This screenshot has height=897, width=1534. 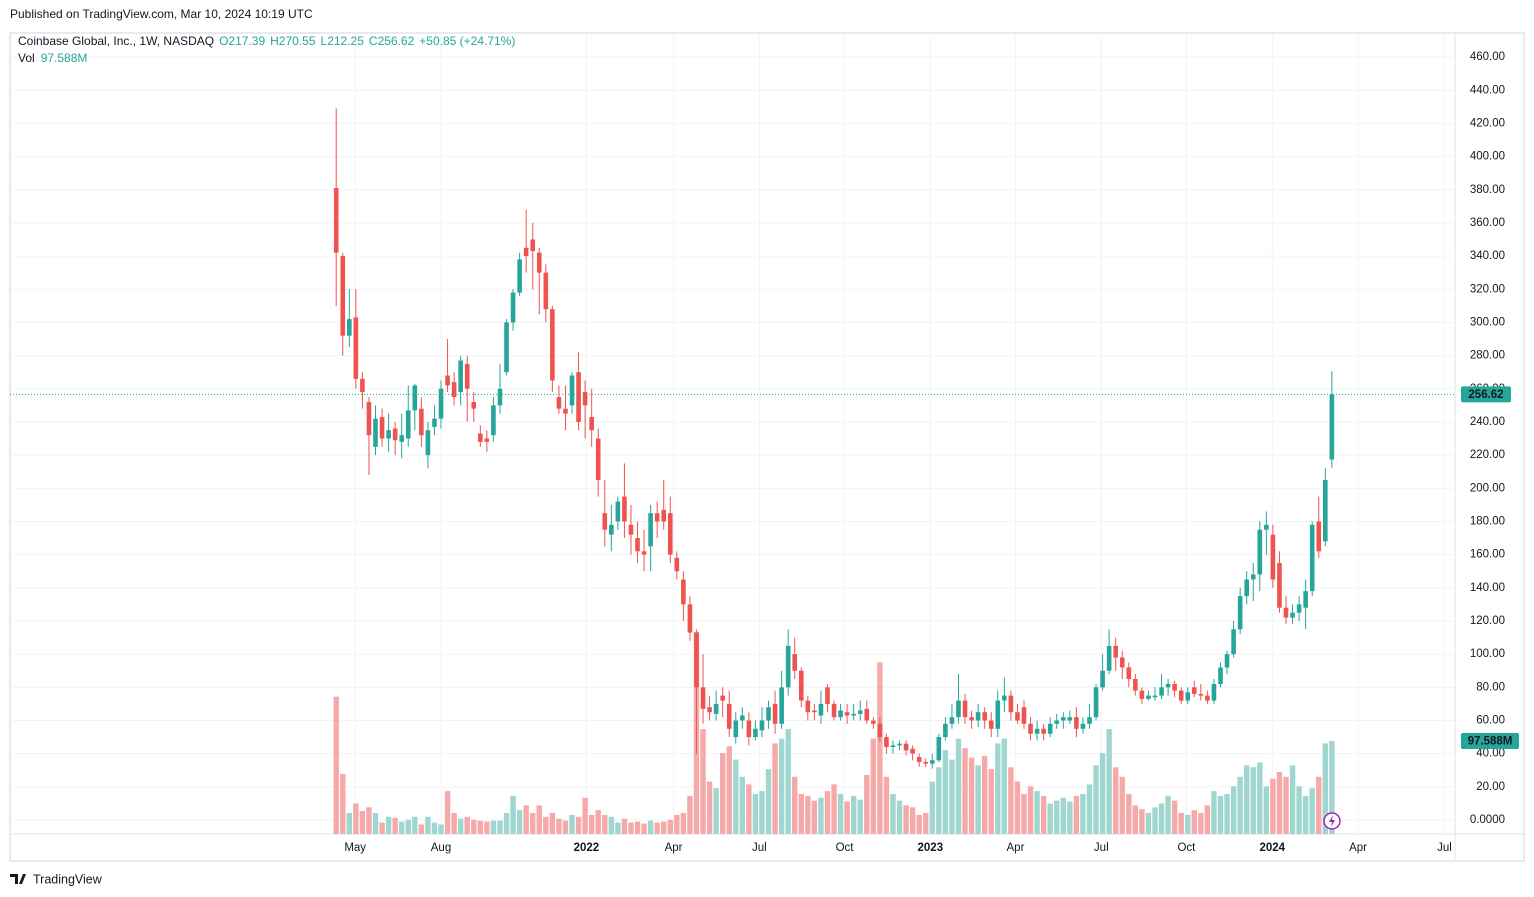 I want to click on last-price-label: 256.62, so click(x=1485, y=395).